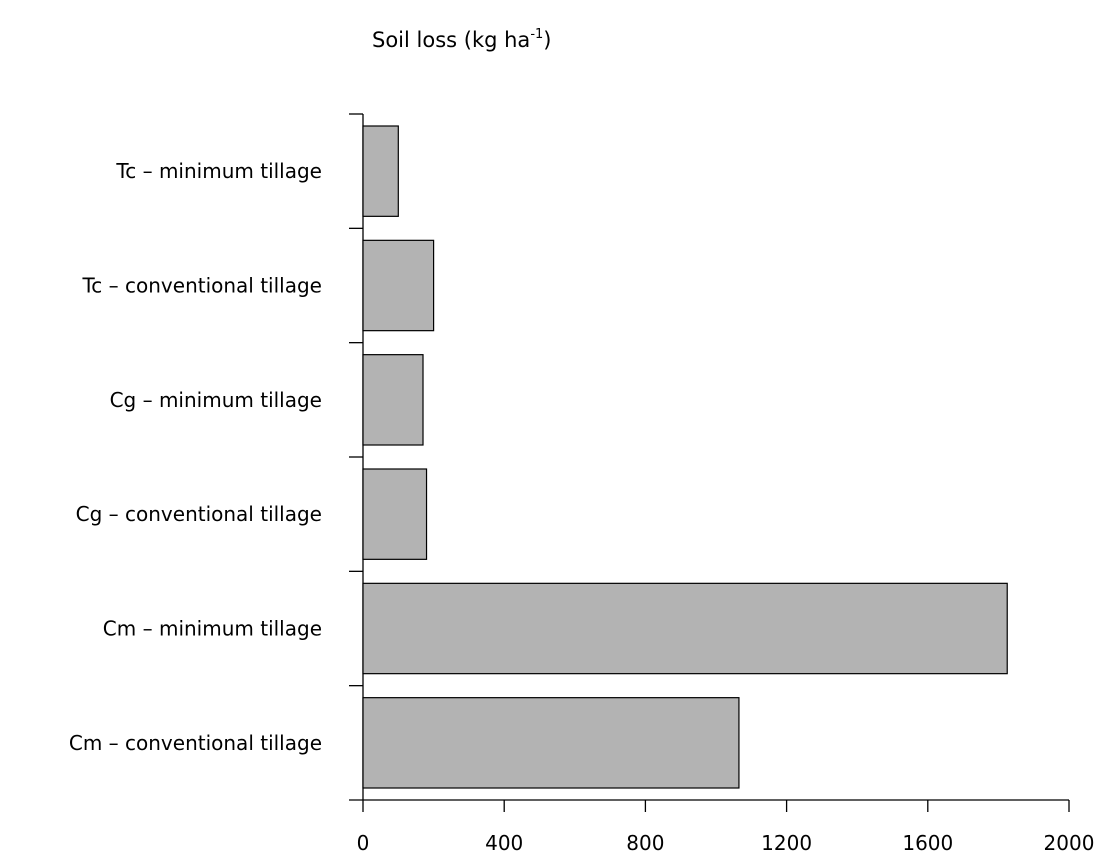 This screenshot has height=865, width=1099. What do you see at coordinates (786, 843) in the screenshot?
I see `x-tick-label: 1200` at bounding box center [786, 843].